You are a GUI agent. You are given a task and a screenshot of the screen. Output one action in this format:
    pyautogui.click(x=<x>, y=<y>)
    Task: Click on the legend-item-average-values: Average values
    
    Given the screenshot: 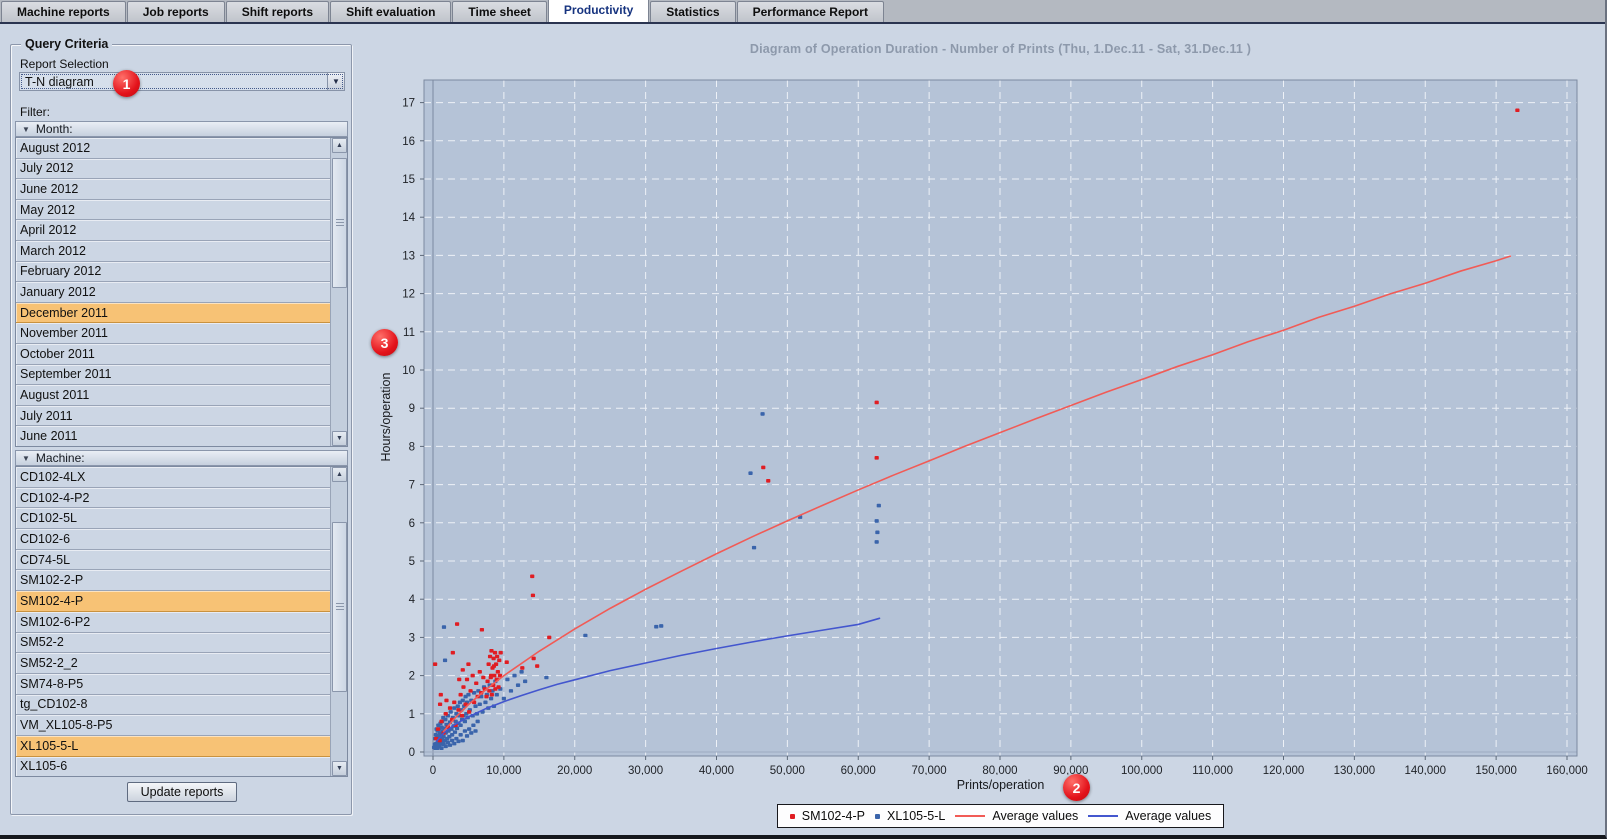 What is the action you would take?
    pyautogui.click(x=1149, y=816)
    